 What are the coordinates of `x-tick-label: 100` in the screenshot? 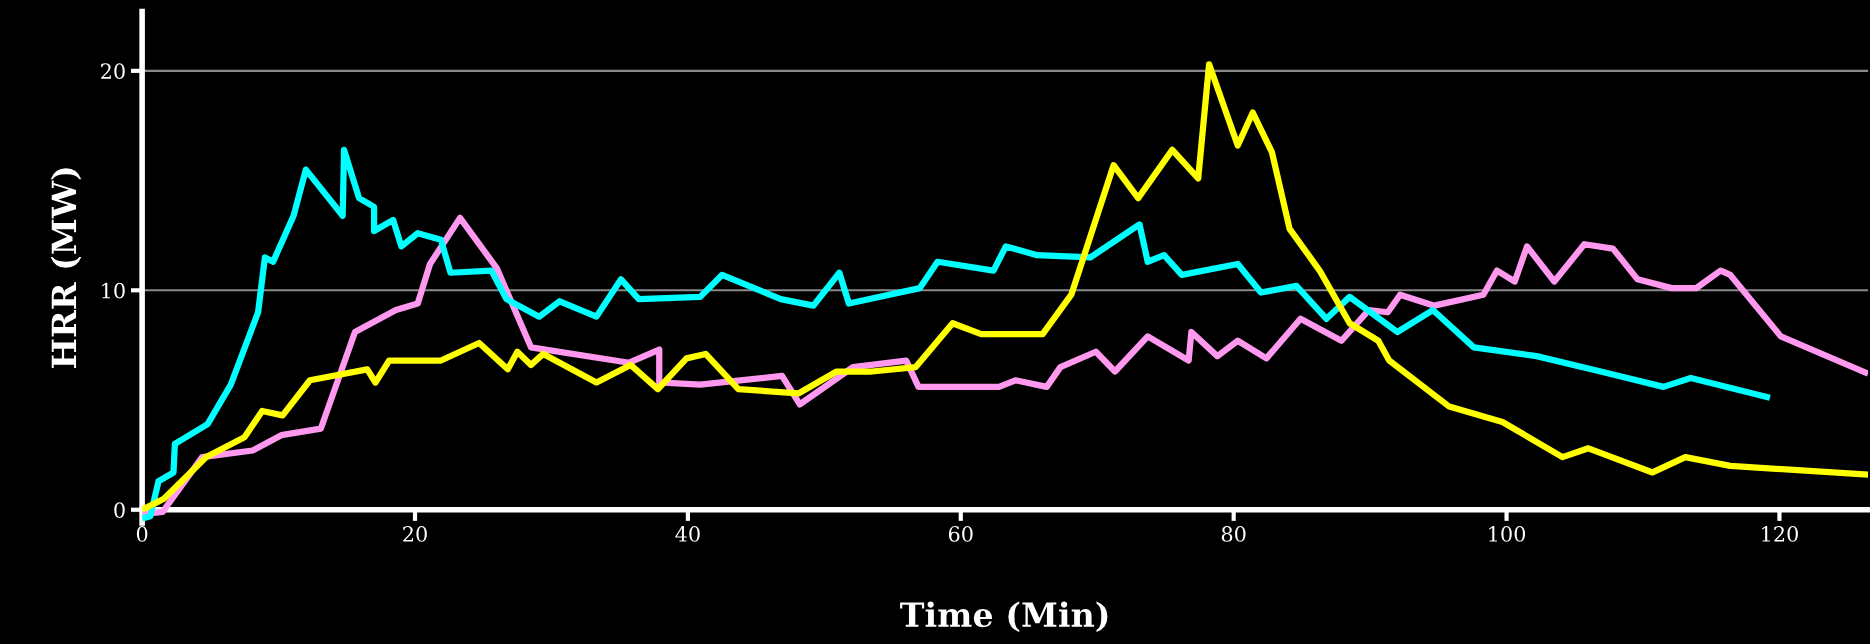 It's located at (1507, 534).